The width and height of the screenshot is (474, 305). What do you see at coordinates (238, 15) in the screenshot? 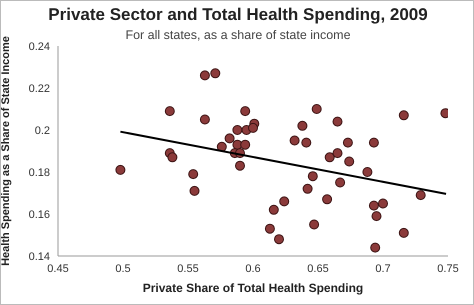
I see `chart-title: Private Sector and Total Health Spending, 2009` at bounding box center [238, 15].